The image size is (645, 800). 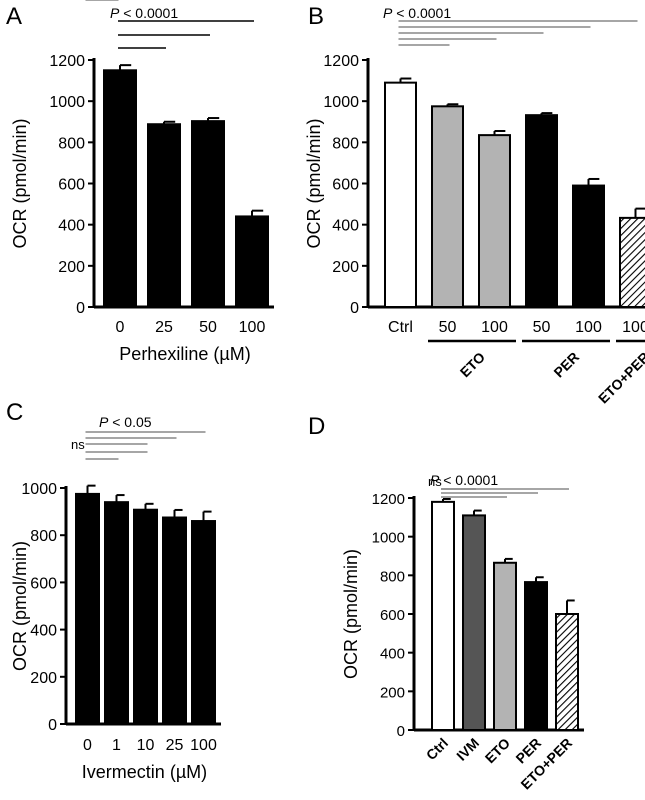 I want to click on x-tick-label: 10, so click(x=146, y=745).